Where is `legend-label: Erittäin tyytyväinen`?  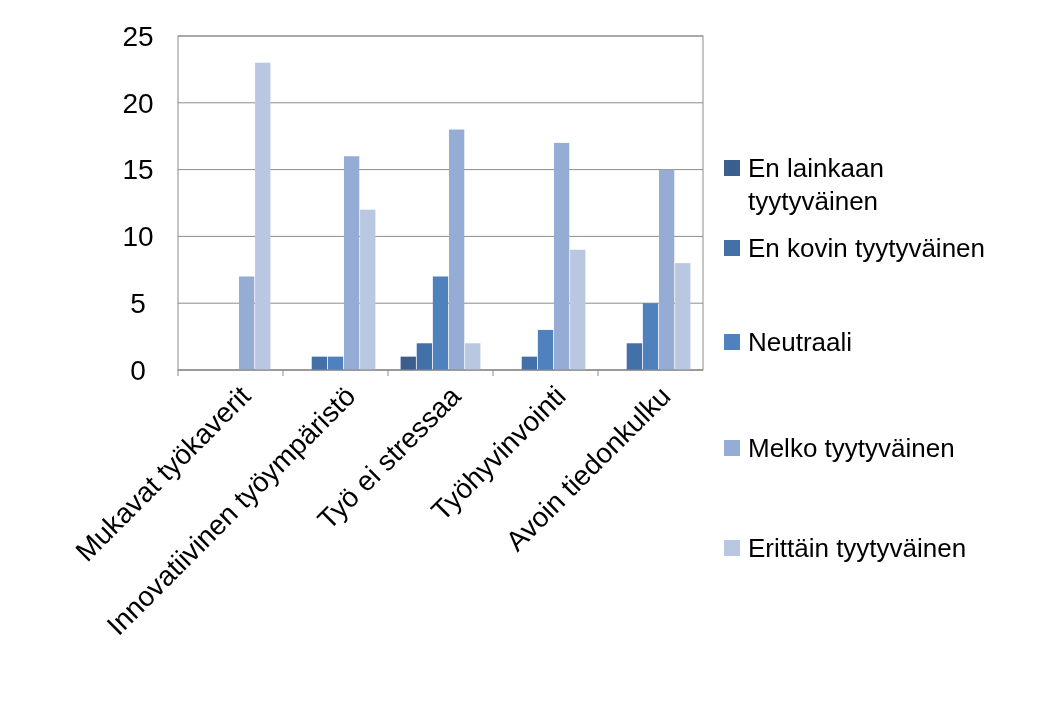 legend-label: Erittäin tyytyväinen is located at coordinates (857, 548).